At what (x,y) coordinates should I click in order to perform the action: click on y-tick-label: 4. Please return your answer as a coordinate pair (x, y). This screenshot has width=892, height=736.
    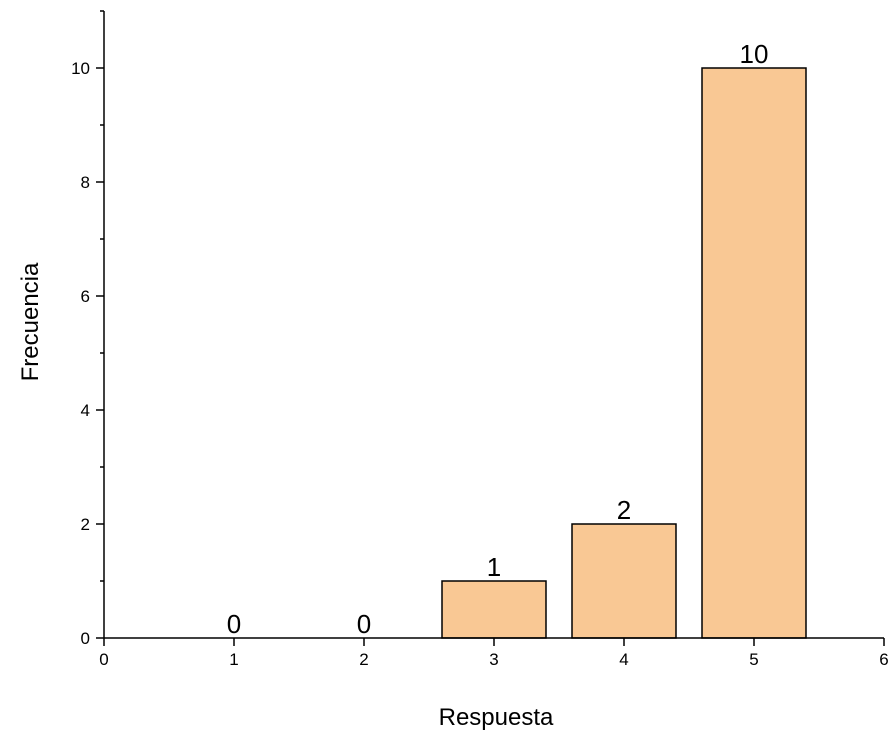
    Looking at the image, I should click on (85, 410).